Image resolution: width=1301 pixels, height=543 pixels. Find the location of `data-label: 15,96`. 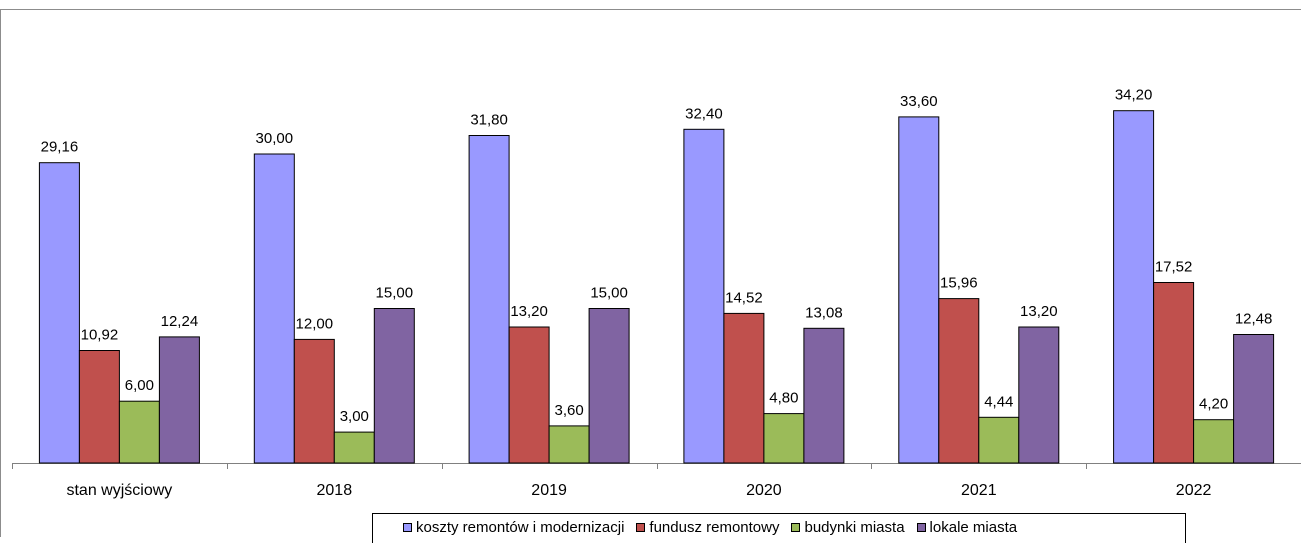

data-label: 15,96 is located at coordinates (959, 283).